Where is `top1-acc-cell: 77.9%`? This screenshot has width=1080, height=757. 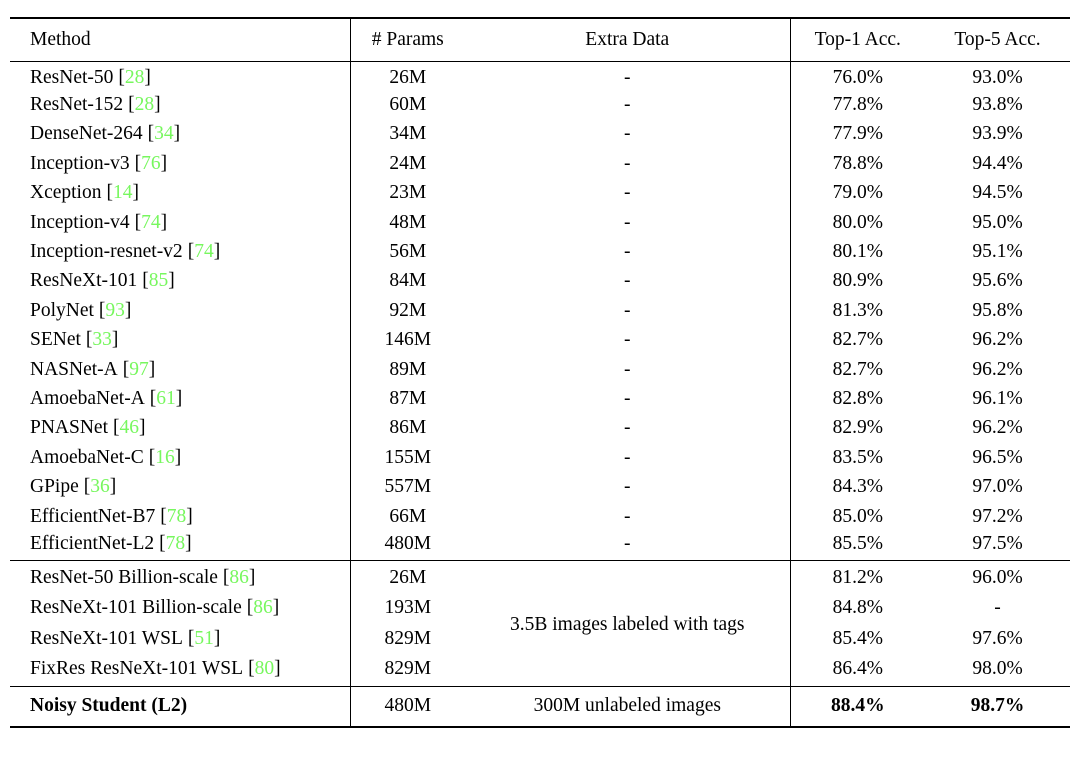 top1-acc-cell: 77.9% is located at coordinates (857, 134).